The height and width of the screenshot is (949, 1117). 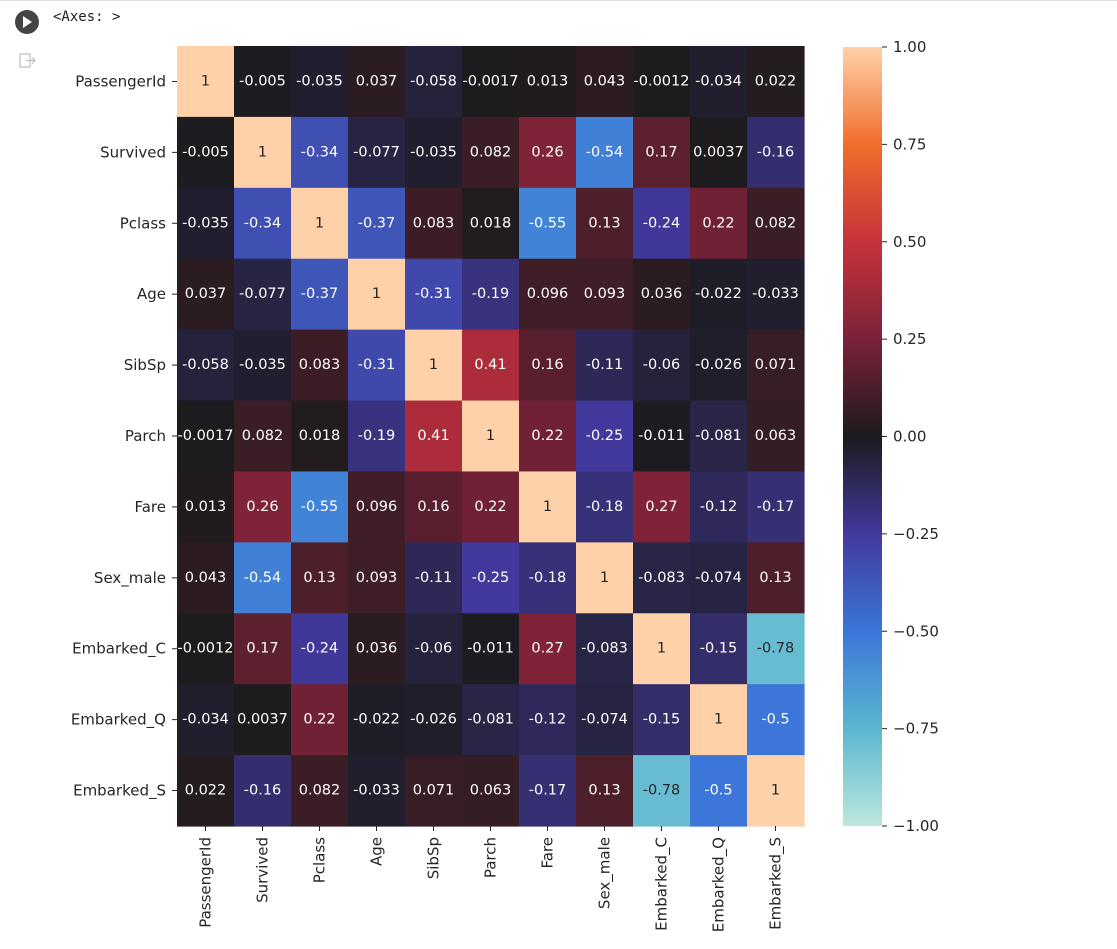 I want to click on heatmap-cell-Embarked_S-Embarked_Q, so click(x=719, y=791).